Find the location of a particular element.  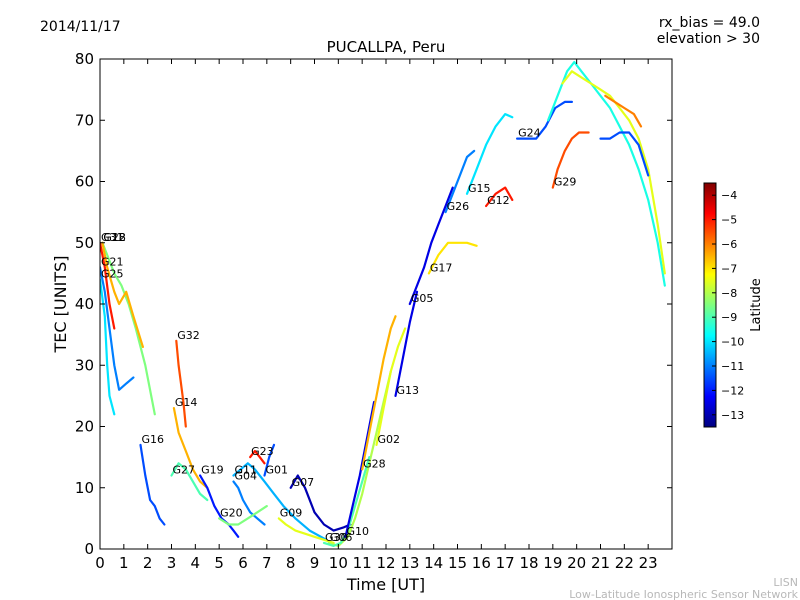

series-g05 is located at coordinates (431, 246).